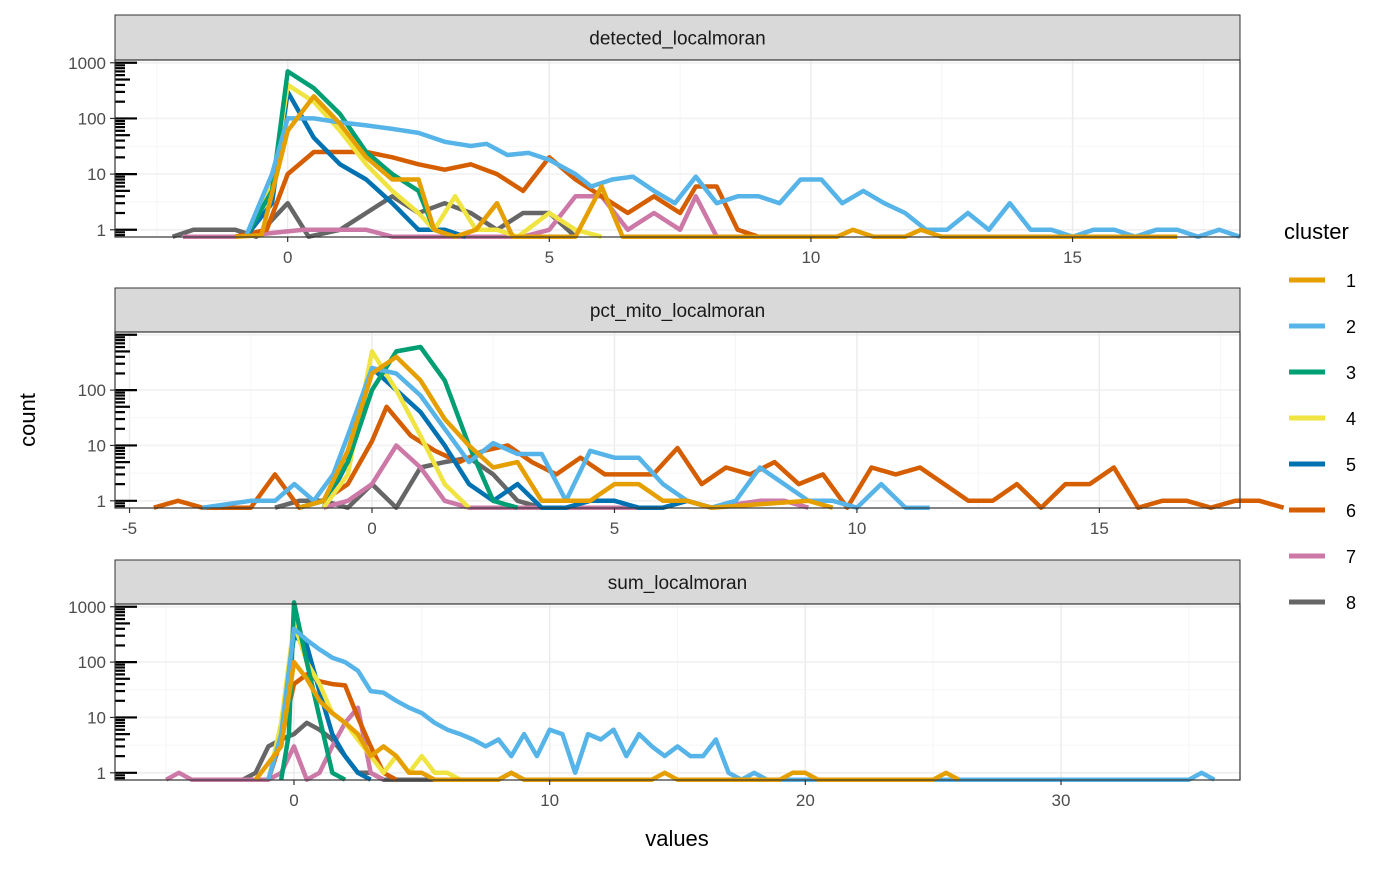  I want to click on facet-strip-label: detected_localmoran, so click(677, 39).